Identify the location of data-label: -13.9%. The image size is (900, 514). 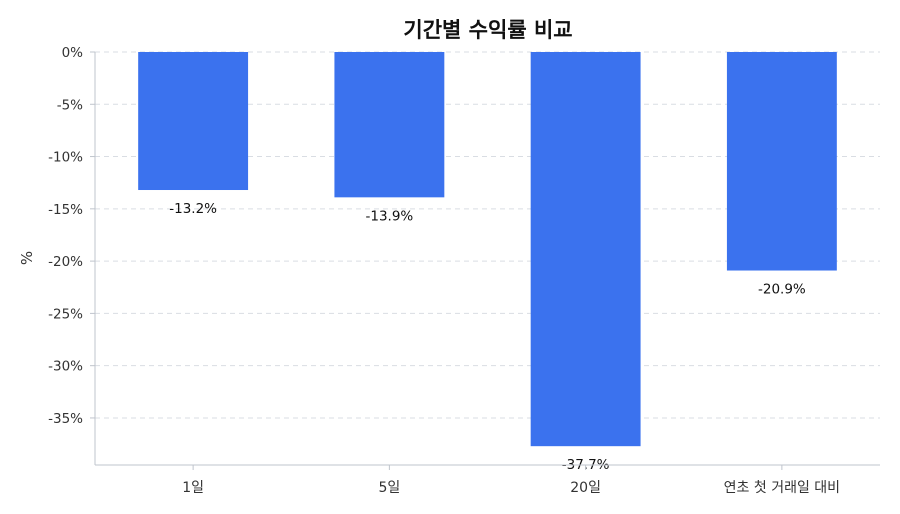
(389, 216).